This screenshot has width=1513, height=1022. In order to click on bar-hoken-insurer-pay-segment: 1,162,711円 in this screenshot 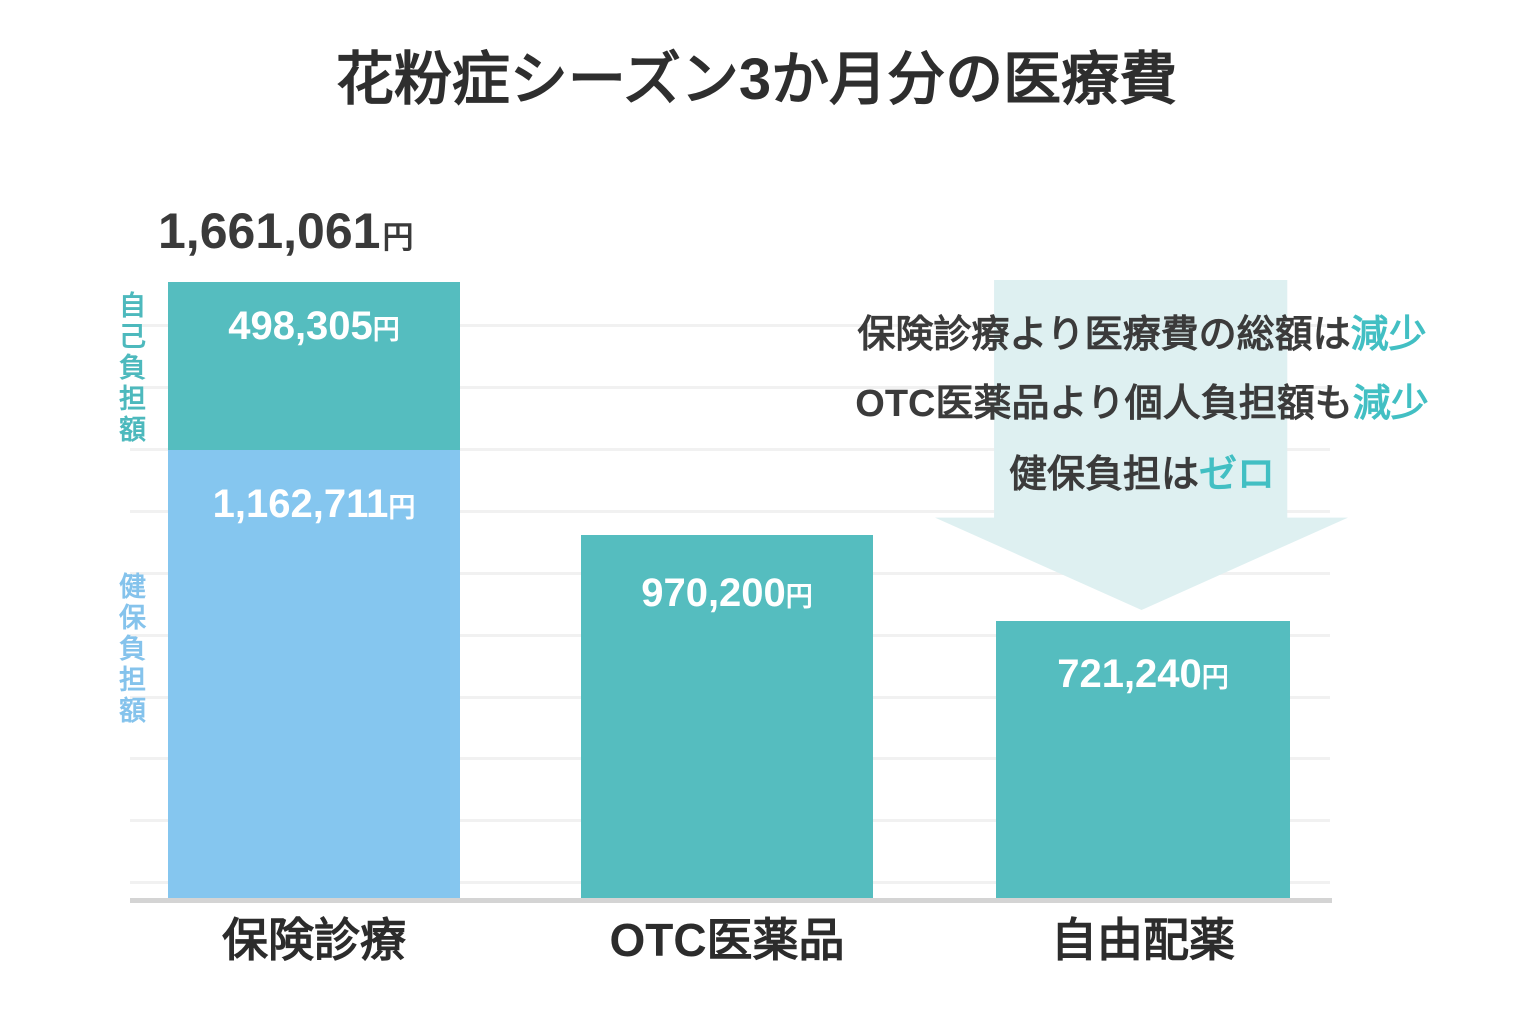, I will do `click(314, 674)`.